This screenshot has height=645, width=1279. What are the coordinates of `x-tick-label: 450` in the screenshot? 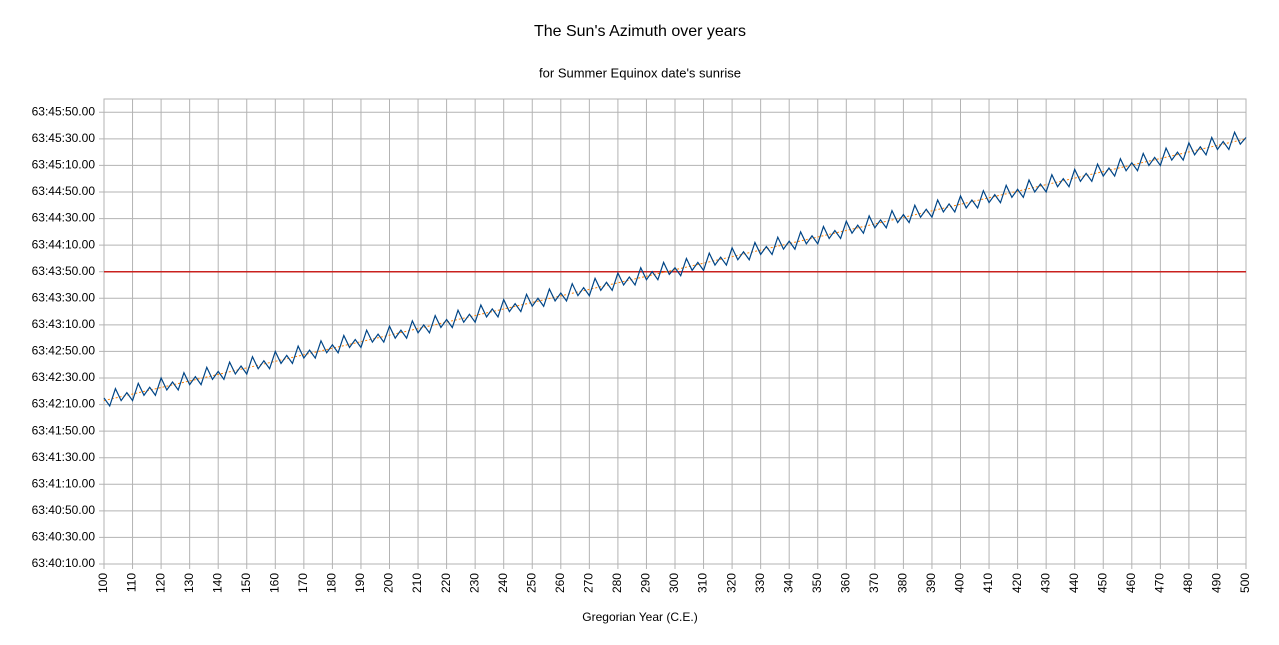 It's located at (1102, 583).